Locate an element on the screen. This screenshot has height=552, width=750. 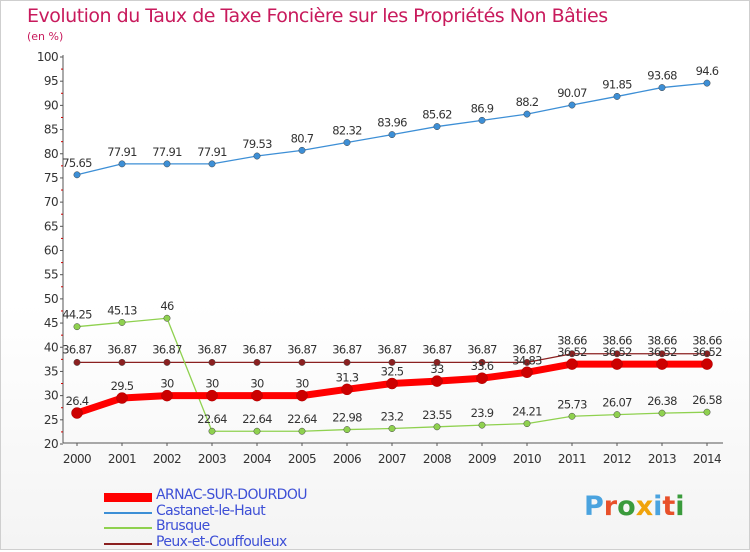
data-label-1: 75.65 is located at coordinates (77, 163).